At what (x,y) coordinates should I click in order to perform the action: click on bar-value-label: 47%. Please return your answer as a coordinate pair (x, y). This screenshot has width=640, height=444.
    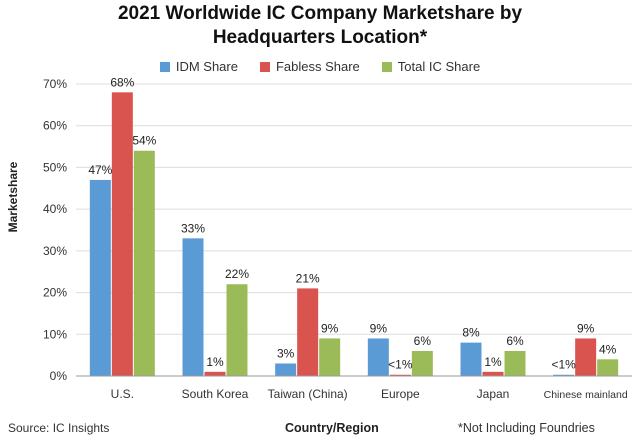
    Looking at the image, I should click on (100, 170).